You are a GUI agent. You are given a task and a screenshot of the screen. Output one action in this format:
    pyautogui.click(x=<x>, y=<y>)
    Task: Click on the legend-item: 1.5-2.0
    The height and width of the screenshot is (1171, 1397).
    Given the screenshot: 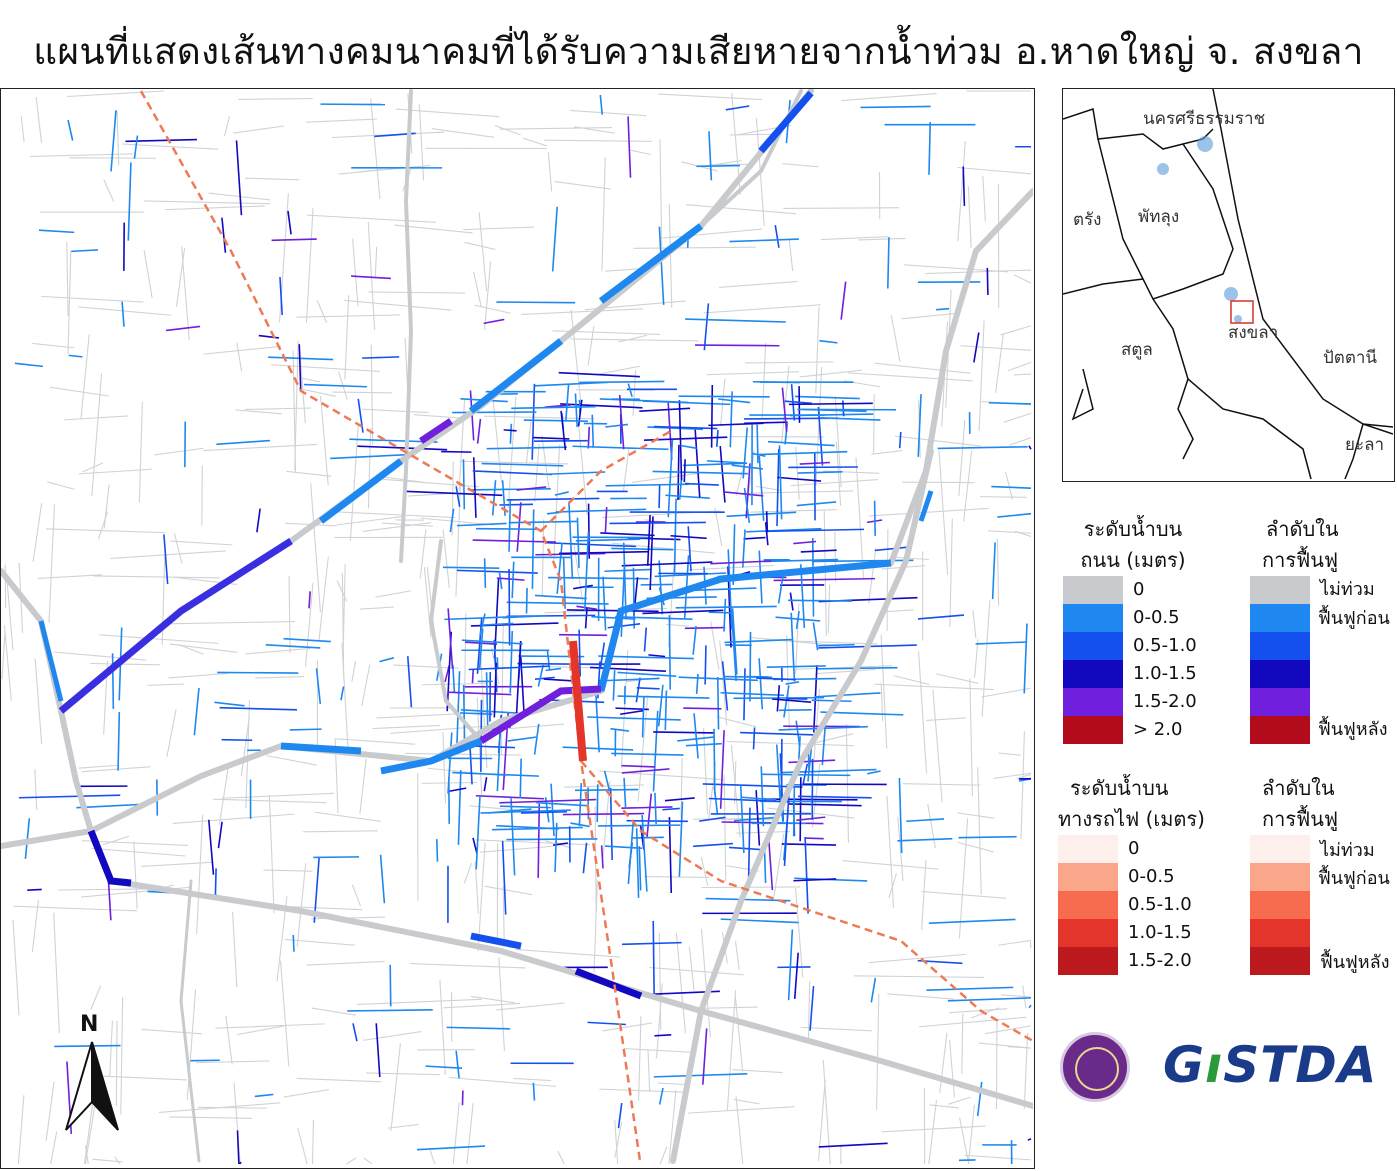 What is the action you would take?
    pyautogui.click(x=1148, y=961)
    